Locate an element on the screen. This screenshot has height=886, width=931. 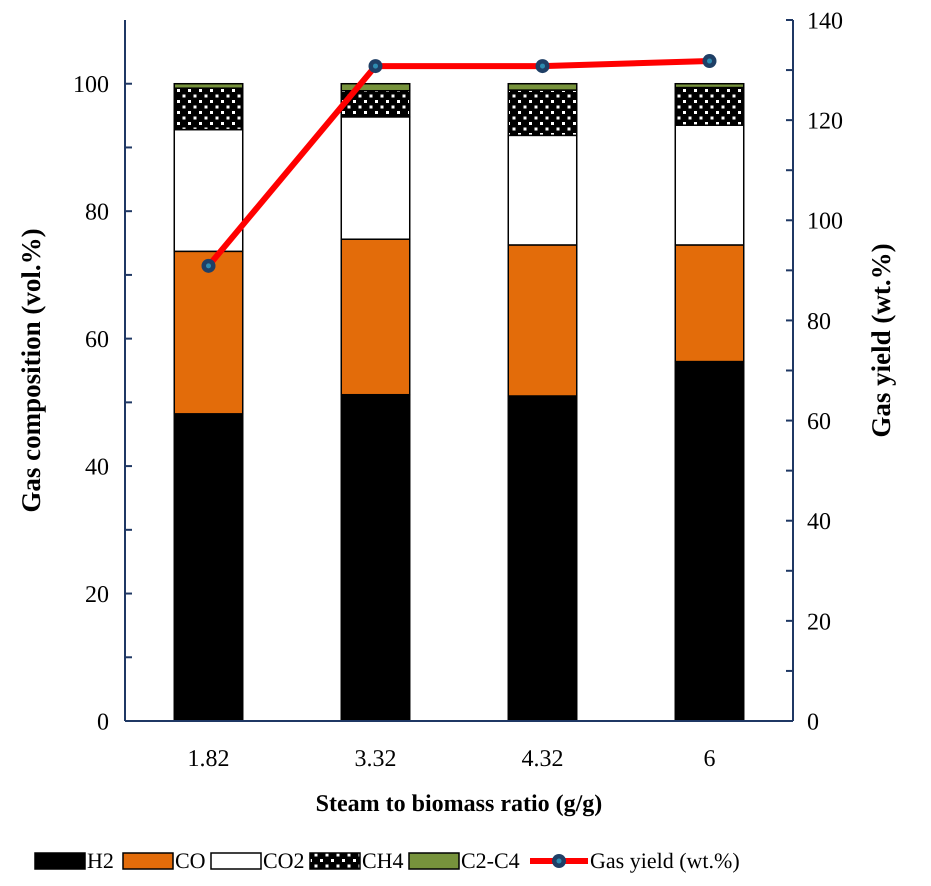
y-tick-label: 40 is located at coordinates (97, 467).